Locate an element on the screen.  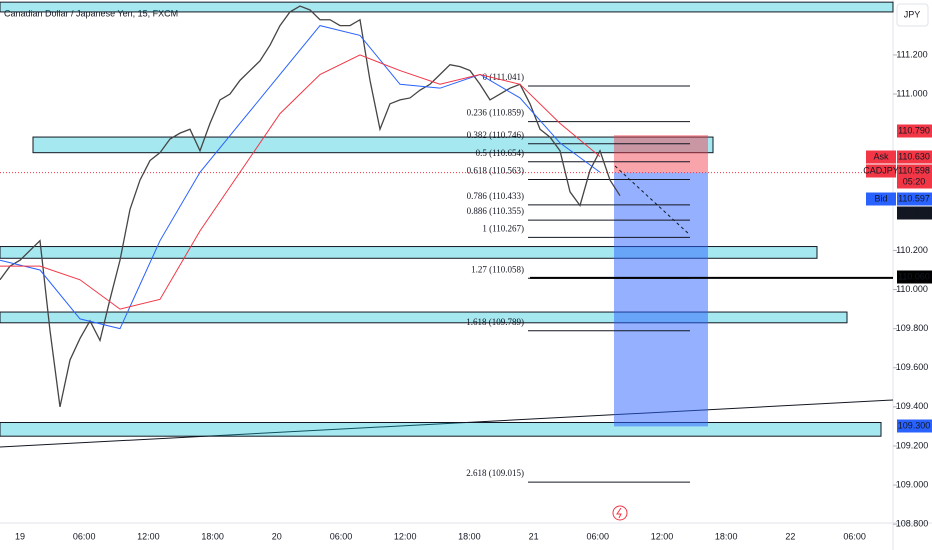
price-tag-name: CADJPY is located at coordinates (881, 170).